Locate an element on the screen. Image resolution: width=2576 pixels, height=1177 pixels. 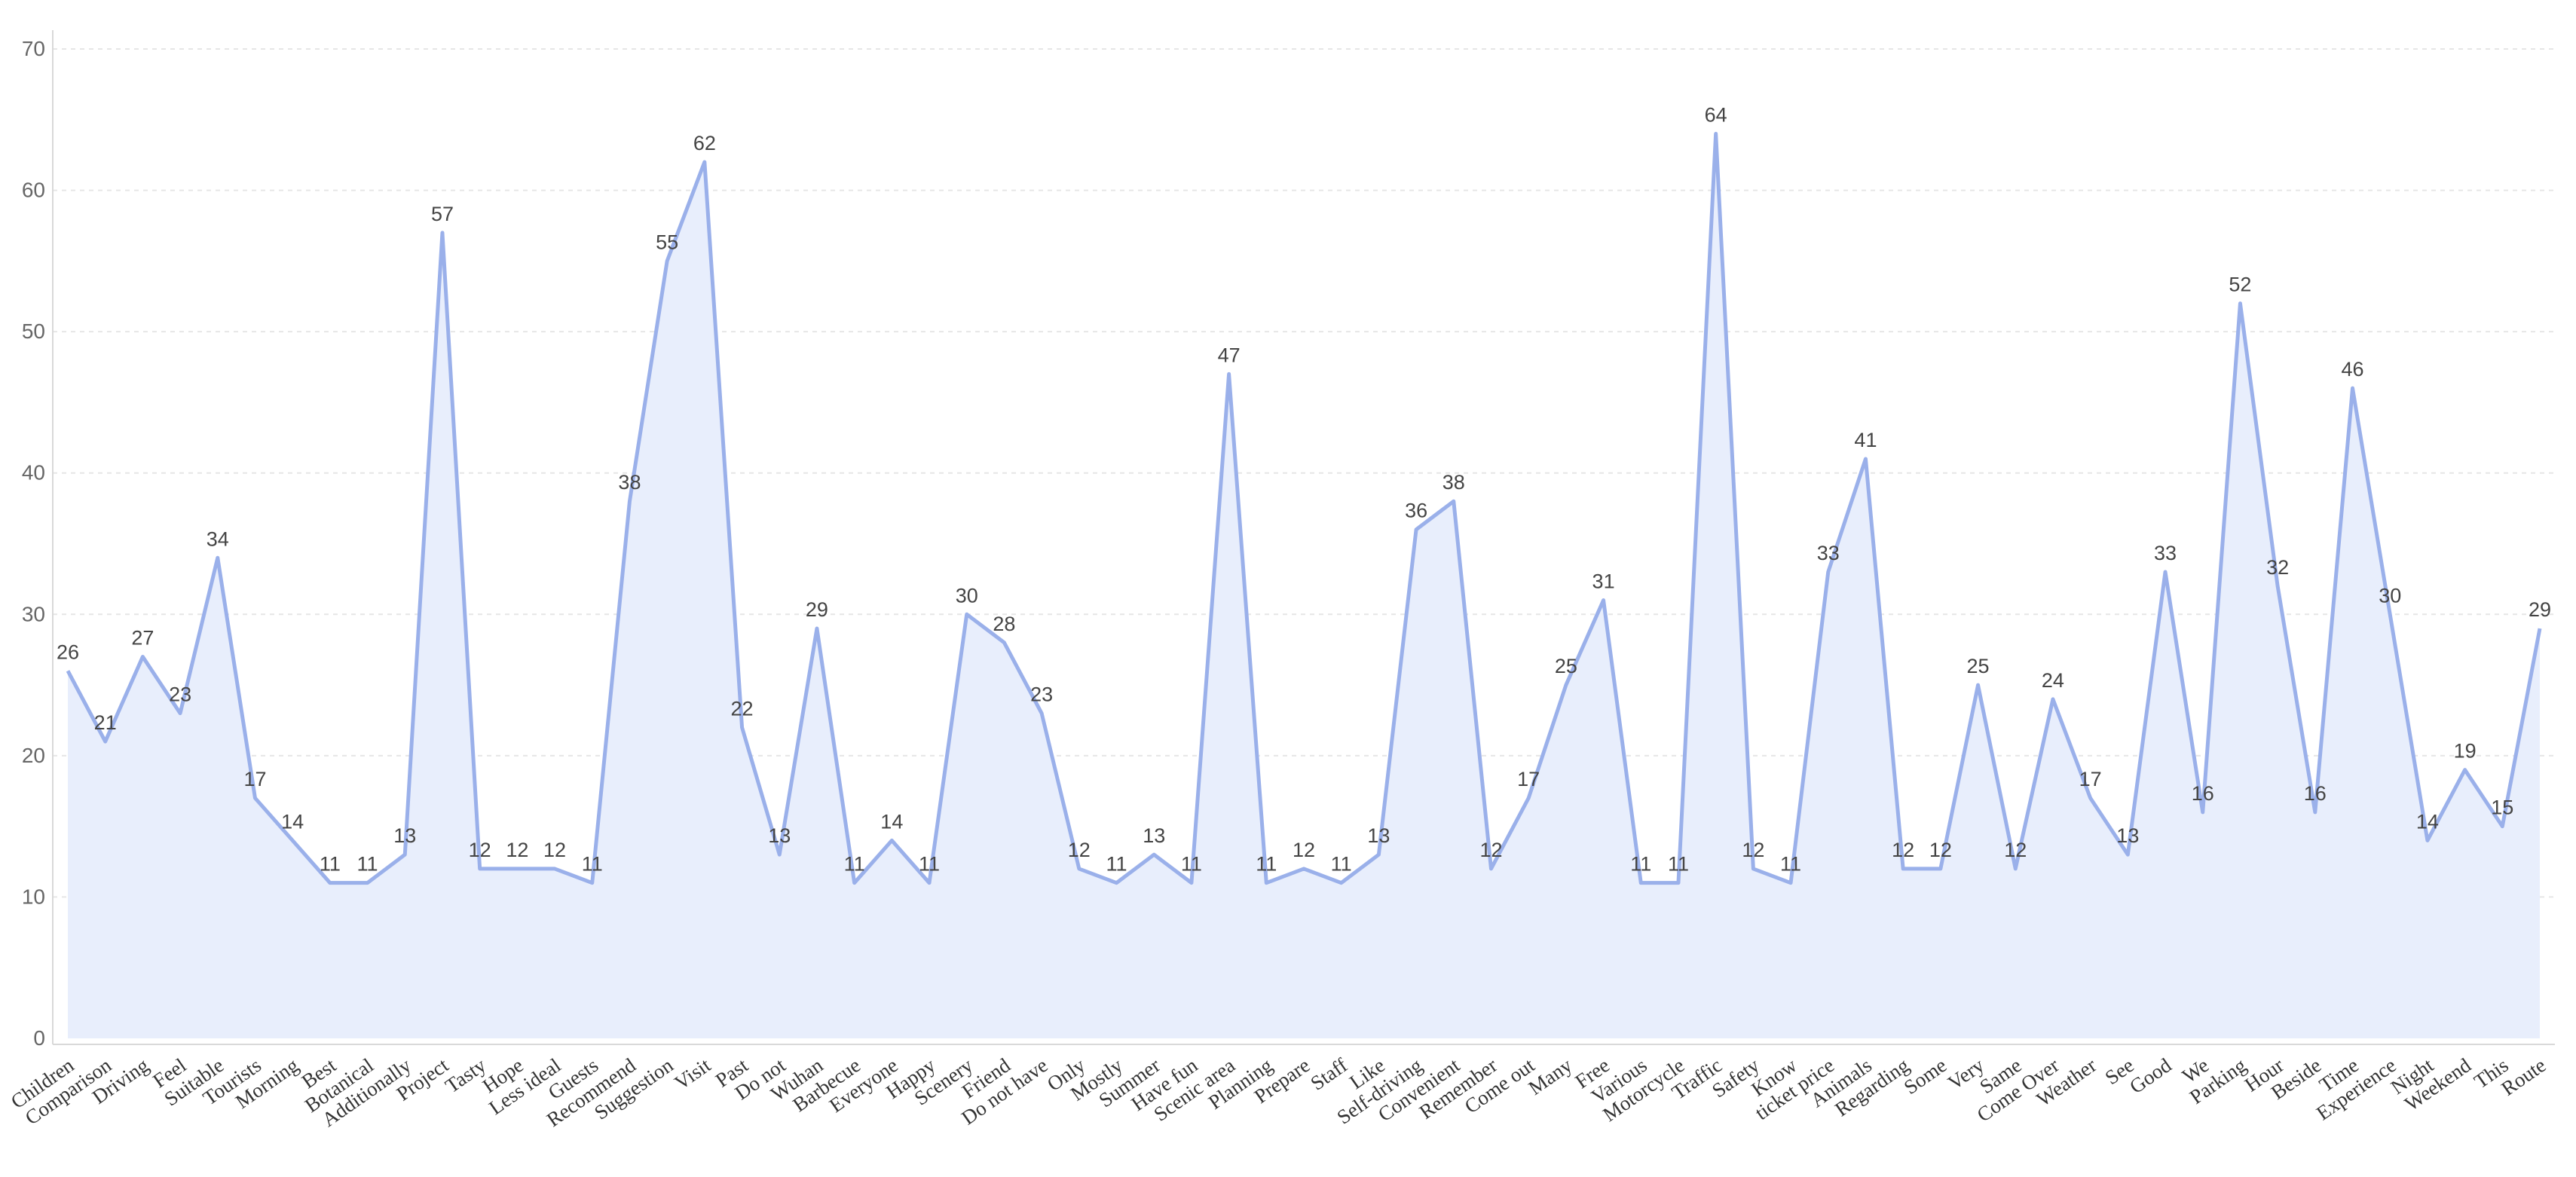
y-tick-label: 50 is located at coordinates (33, 331).